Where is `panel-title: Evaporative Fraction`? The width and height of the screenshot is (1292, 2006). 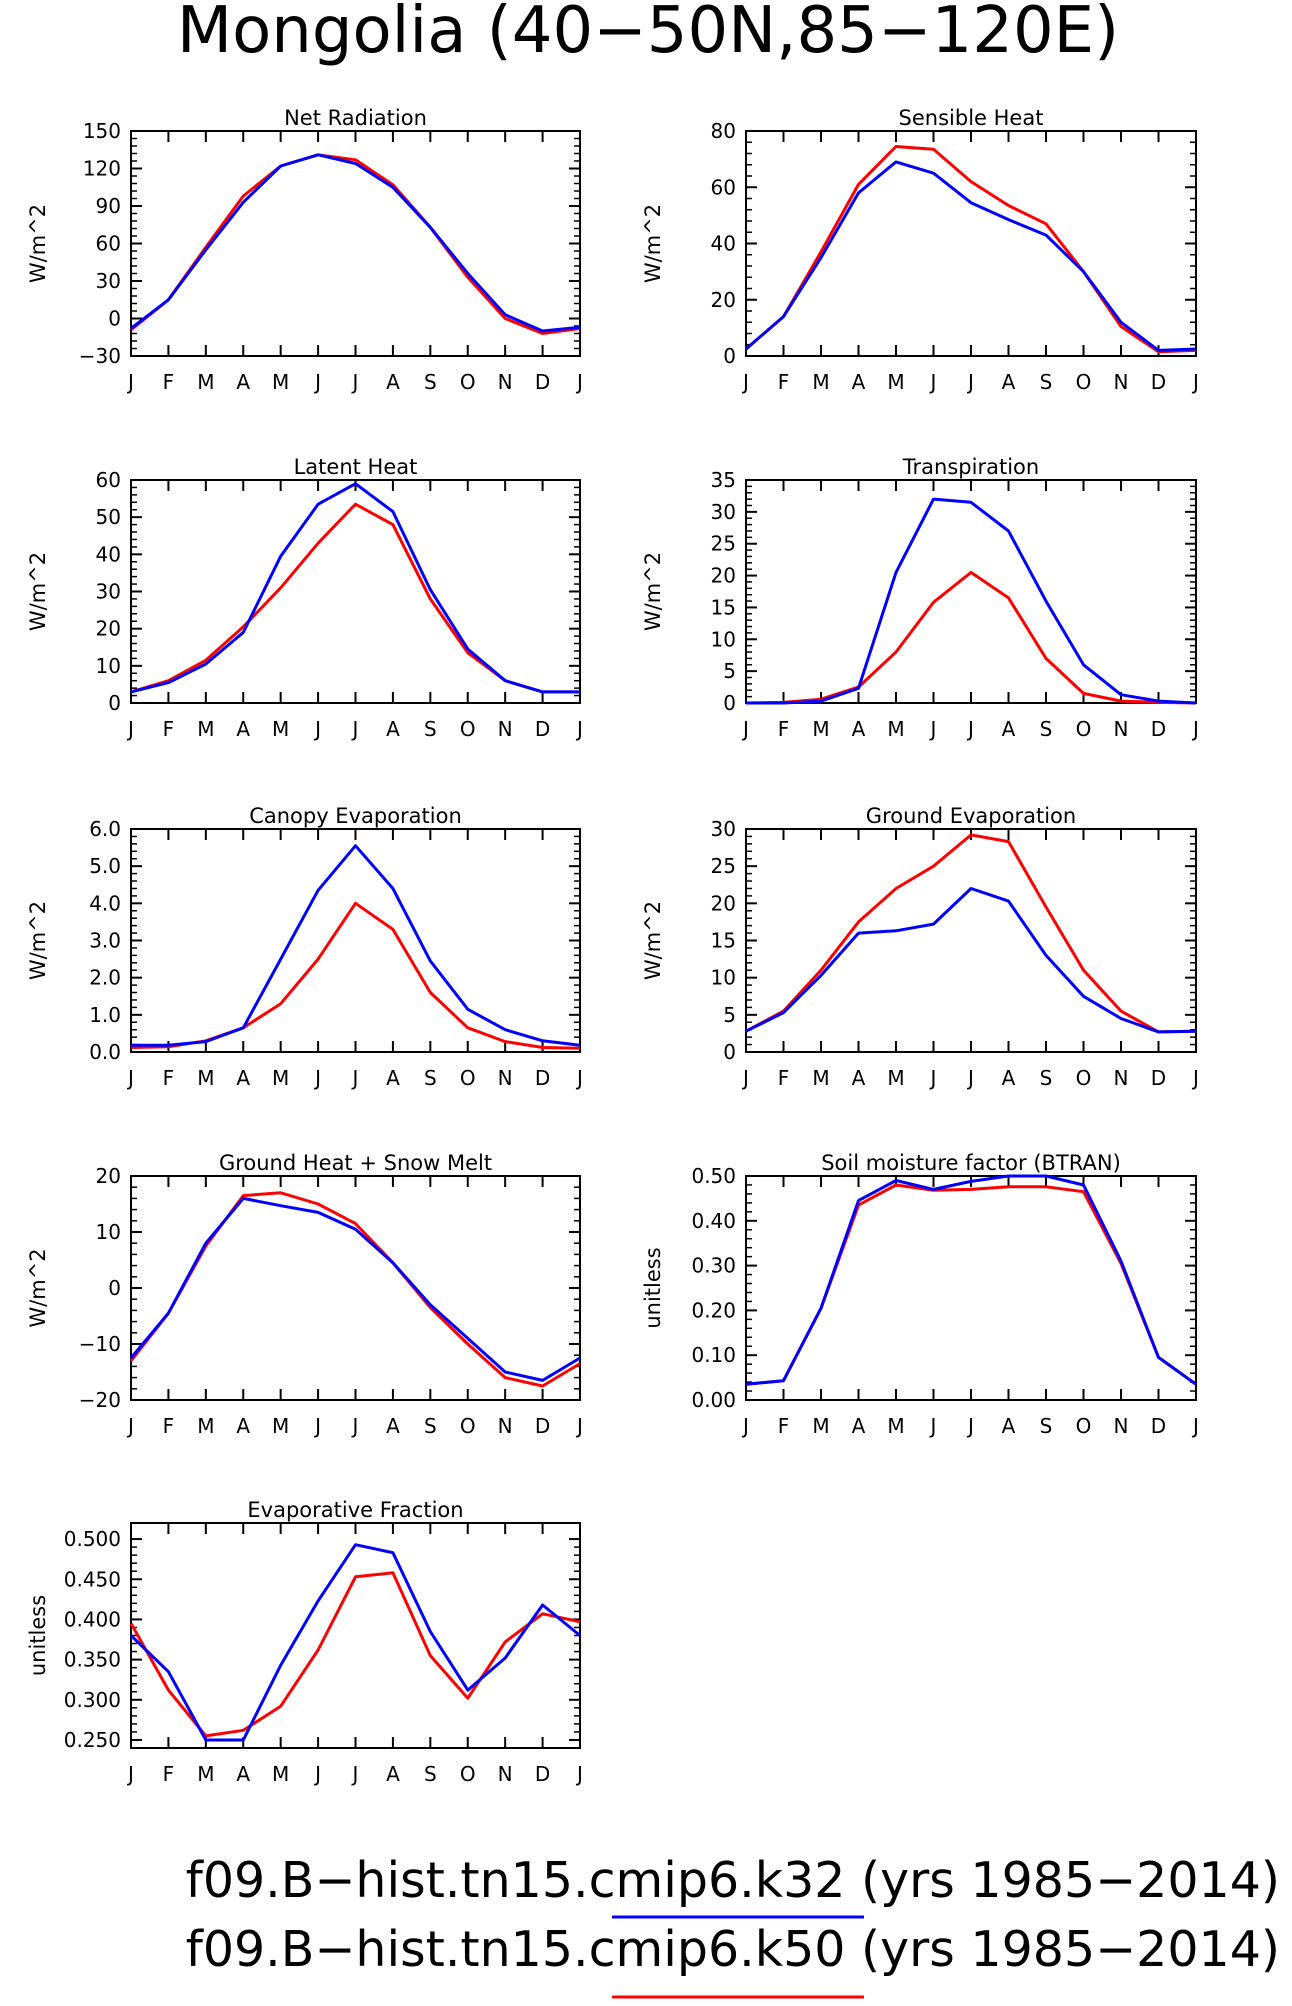 panel-title: Evaporative Fraction is located at coordinates (355, 1510).